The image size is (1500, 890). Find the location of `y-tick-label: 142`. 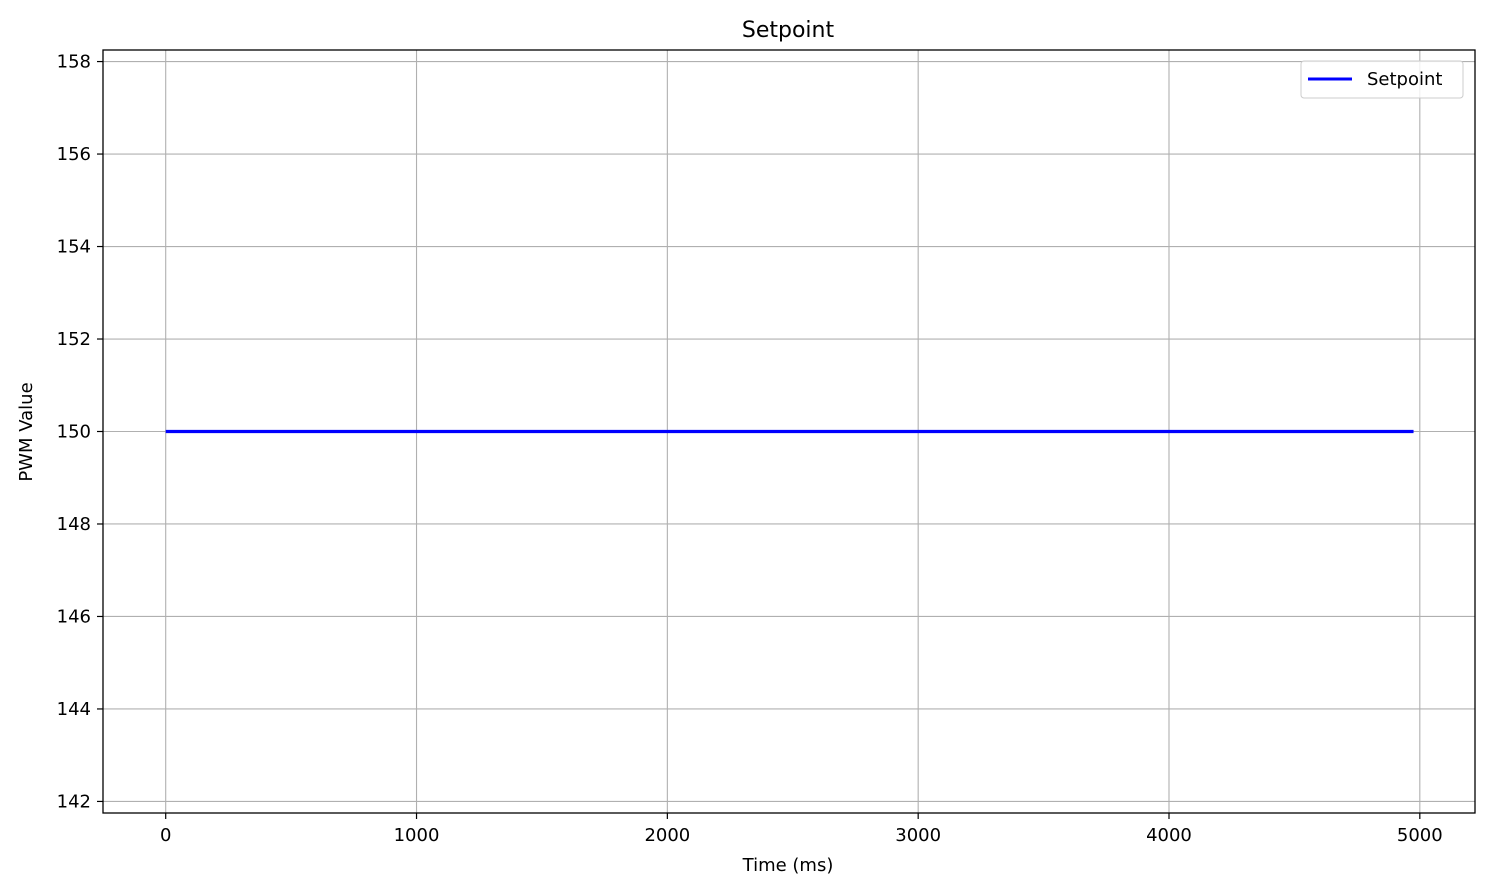

y-tick-label: 142 is located at coordinates (74, 801).